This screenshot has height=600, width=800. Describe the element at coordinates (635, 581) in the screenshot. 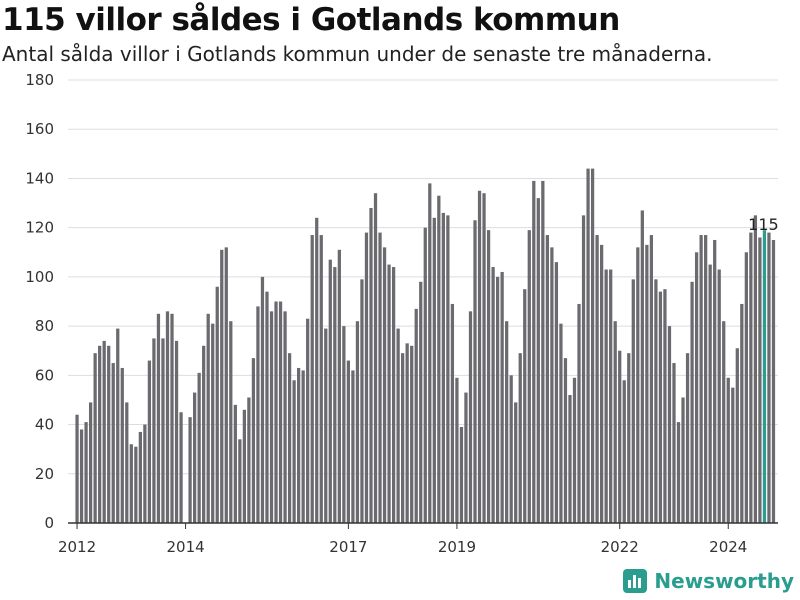

I see `newsworthy-logo-icon` at that location.